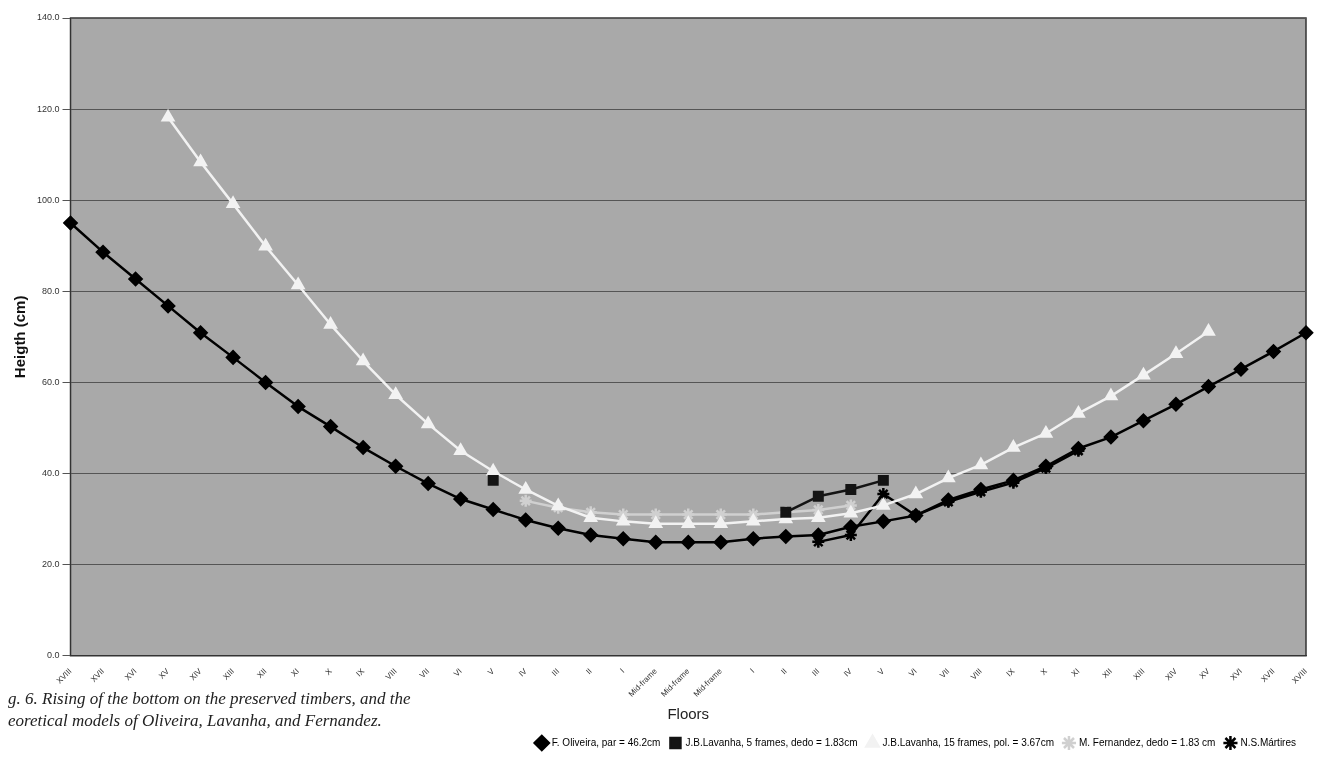  What do you see at coordinates (53, 655) in the screenshot?
I see `y-tick-label: 0.0` at bounding box center [53, 655].